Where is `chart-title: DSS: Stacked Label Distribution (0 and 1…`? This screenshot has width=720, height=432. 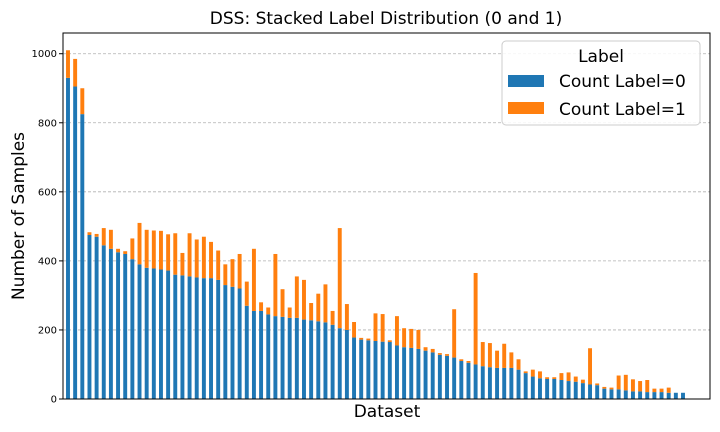 chart-title: DSS: Stacked Label Distribution (0 and 1… is located at coordinates (386, 19).